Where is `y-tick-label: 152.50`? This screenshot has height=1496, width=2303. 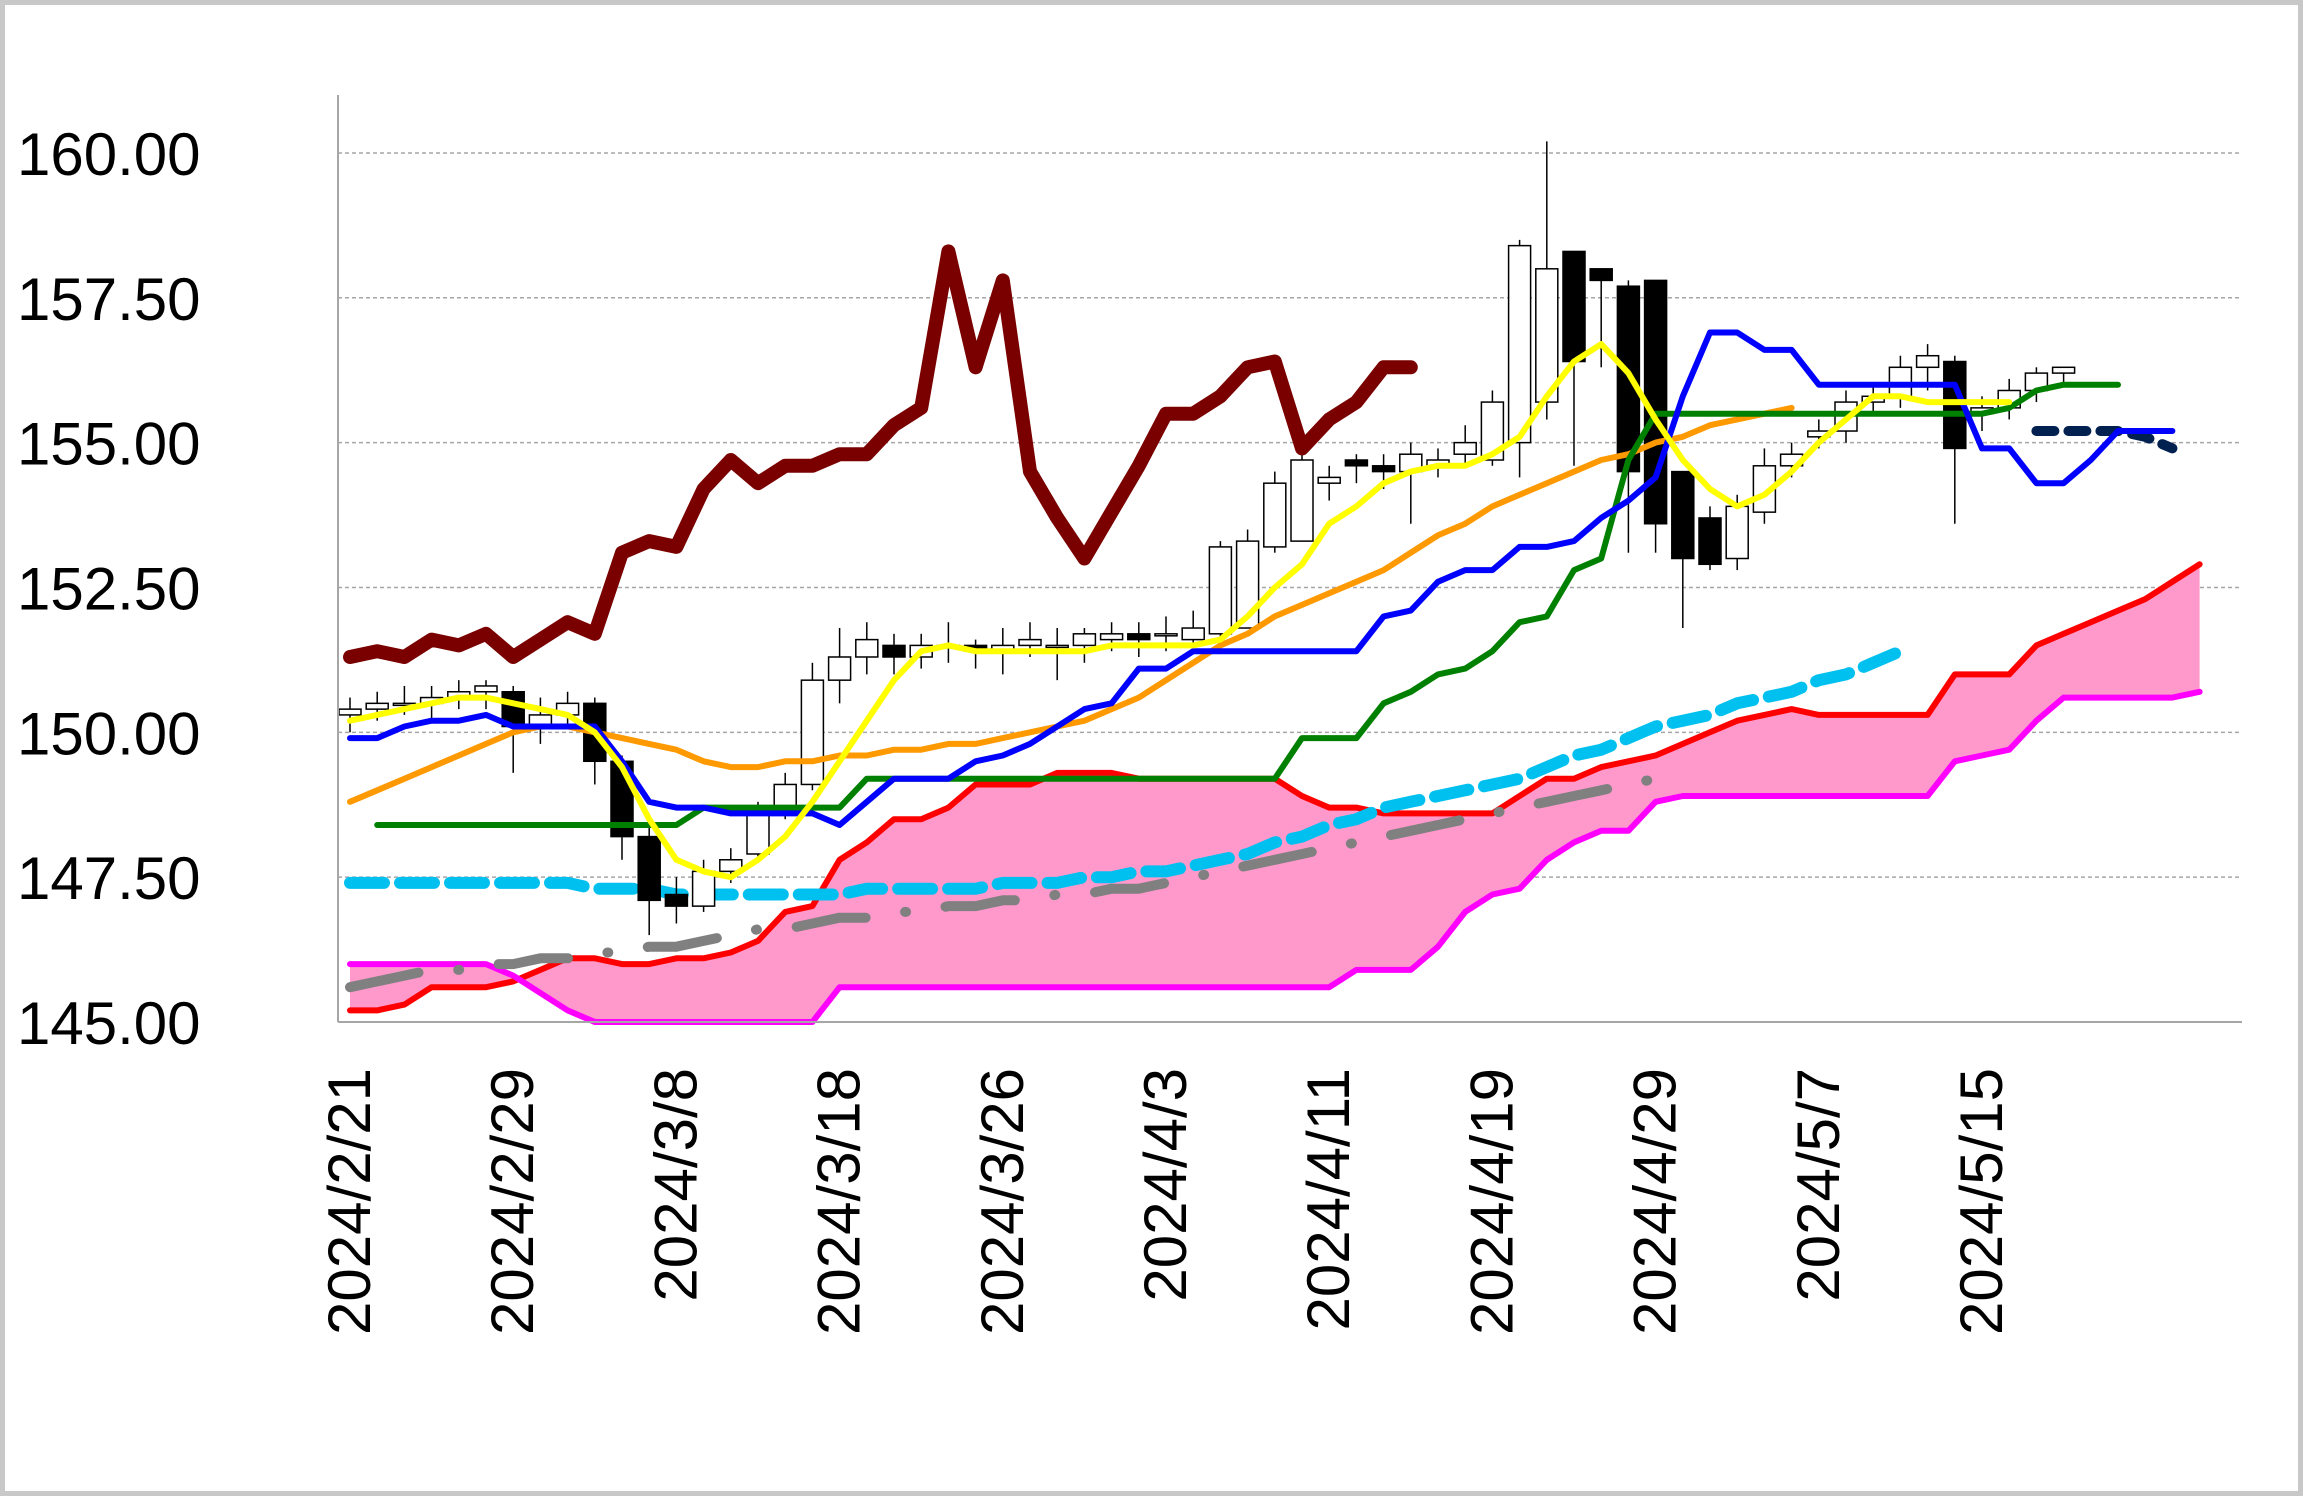 y-tick-label: 152.50 is located at coordinates (109, 588).